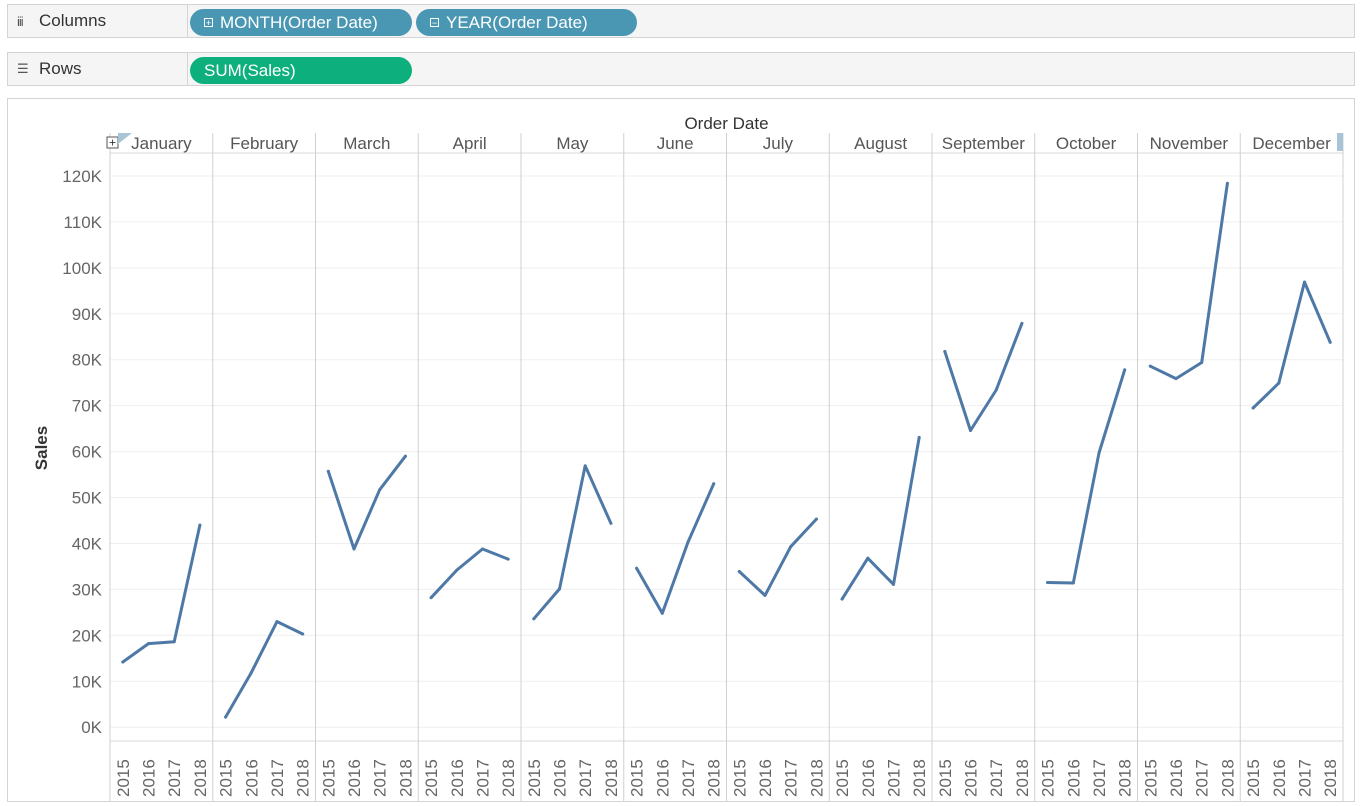 This screenshot has width=1364, height=806. Describe the element at coordinates (1188, 281) in the screenshot. I see `series-line-november` at that location.